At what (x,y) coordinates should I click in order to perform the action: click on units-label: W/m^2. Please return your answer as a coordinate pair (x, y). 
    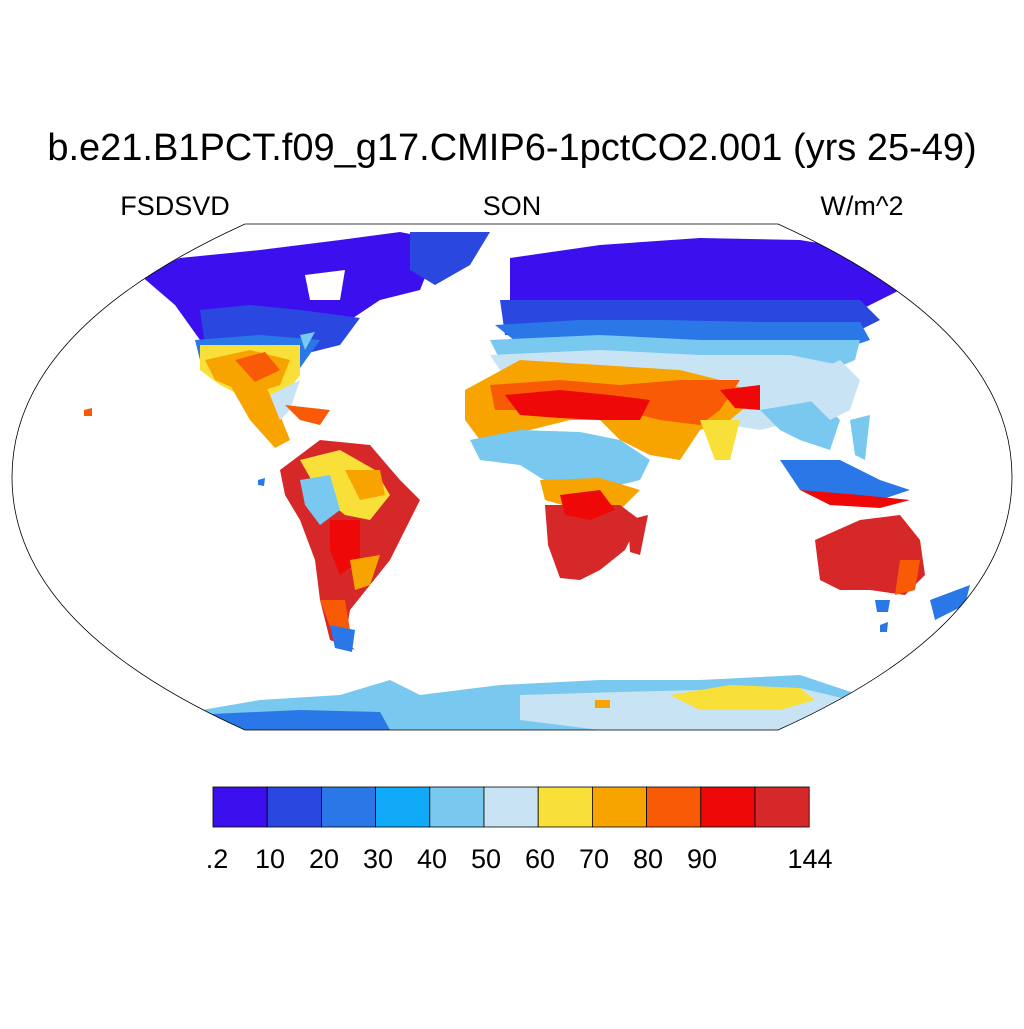
    Looking at the image, I should click on (861, 206).